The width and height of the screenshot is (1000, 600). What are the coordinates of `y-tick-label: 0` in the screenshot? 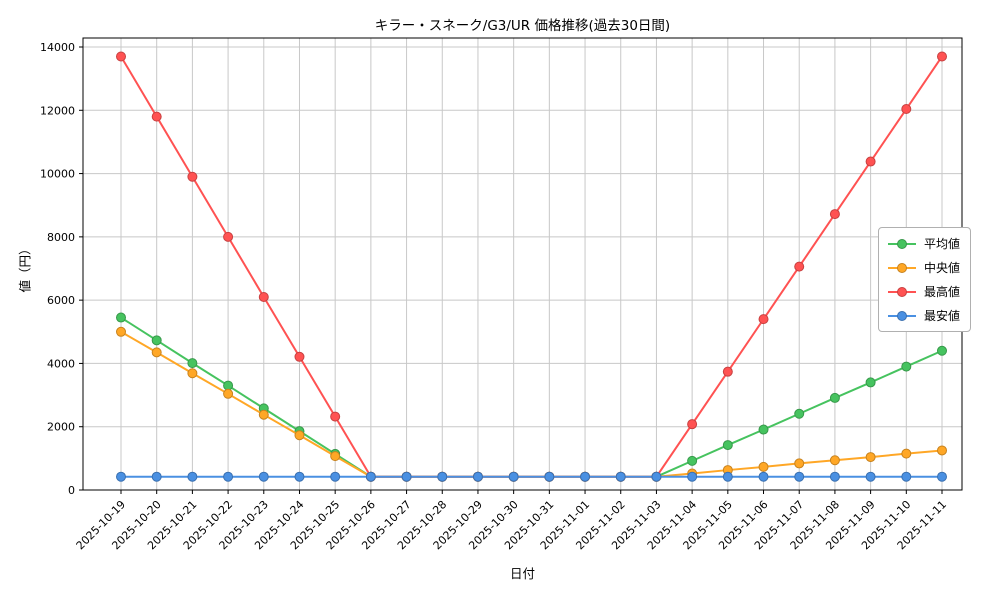 It's located at (71, 490).